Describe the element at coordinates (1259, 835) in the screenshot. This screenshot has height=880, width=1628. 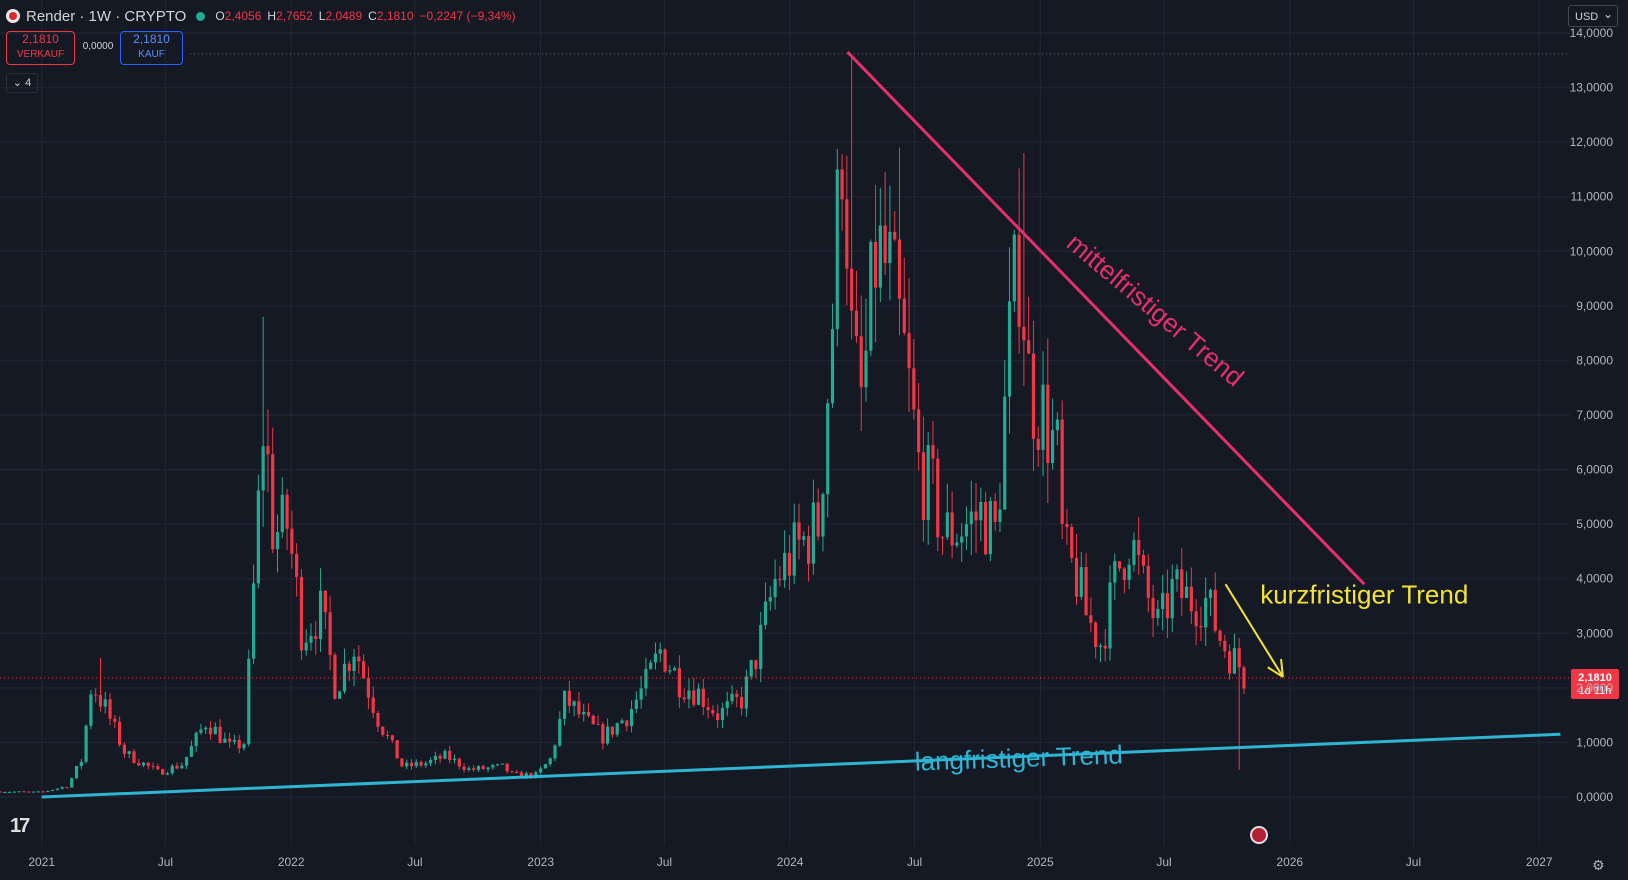
I see `us-flag-event-icon` at that location.